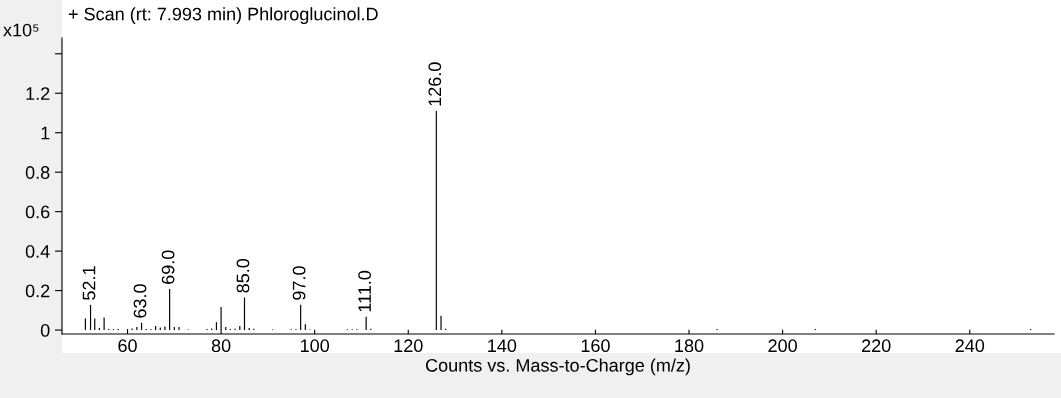  What do you see at coordinates (127, 346) in the screenshot?
I see `x-tick-label: 60` at bounding box center [127, 346].